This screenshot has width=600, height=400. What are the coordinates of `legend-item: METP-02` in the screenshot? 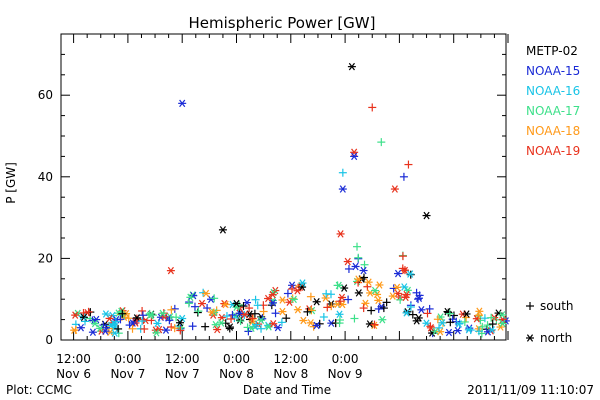 It's located at (552, 51).